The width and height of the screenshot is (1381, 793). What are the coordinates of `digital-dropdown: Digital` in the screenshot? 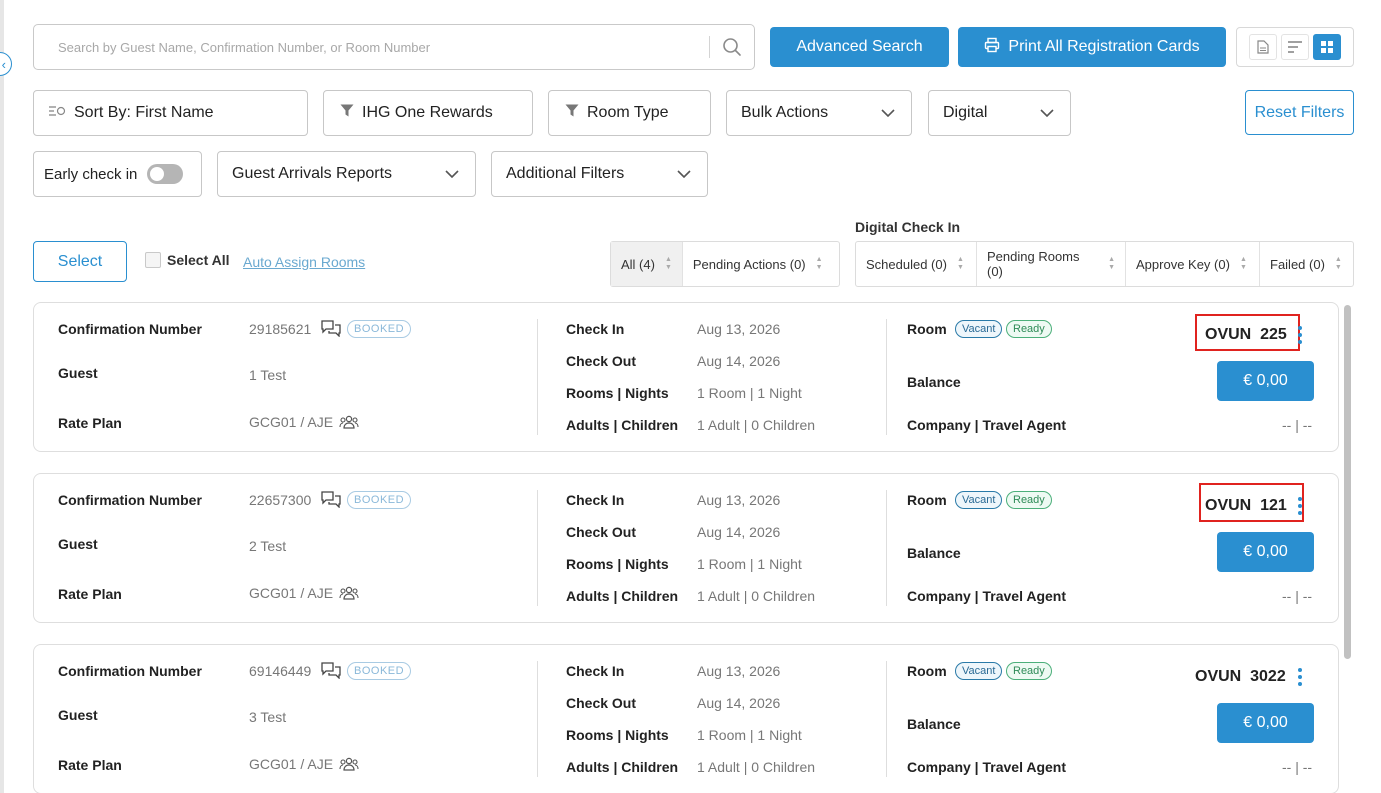 It's located at (999, 113).